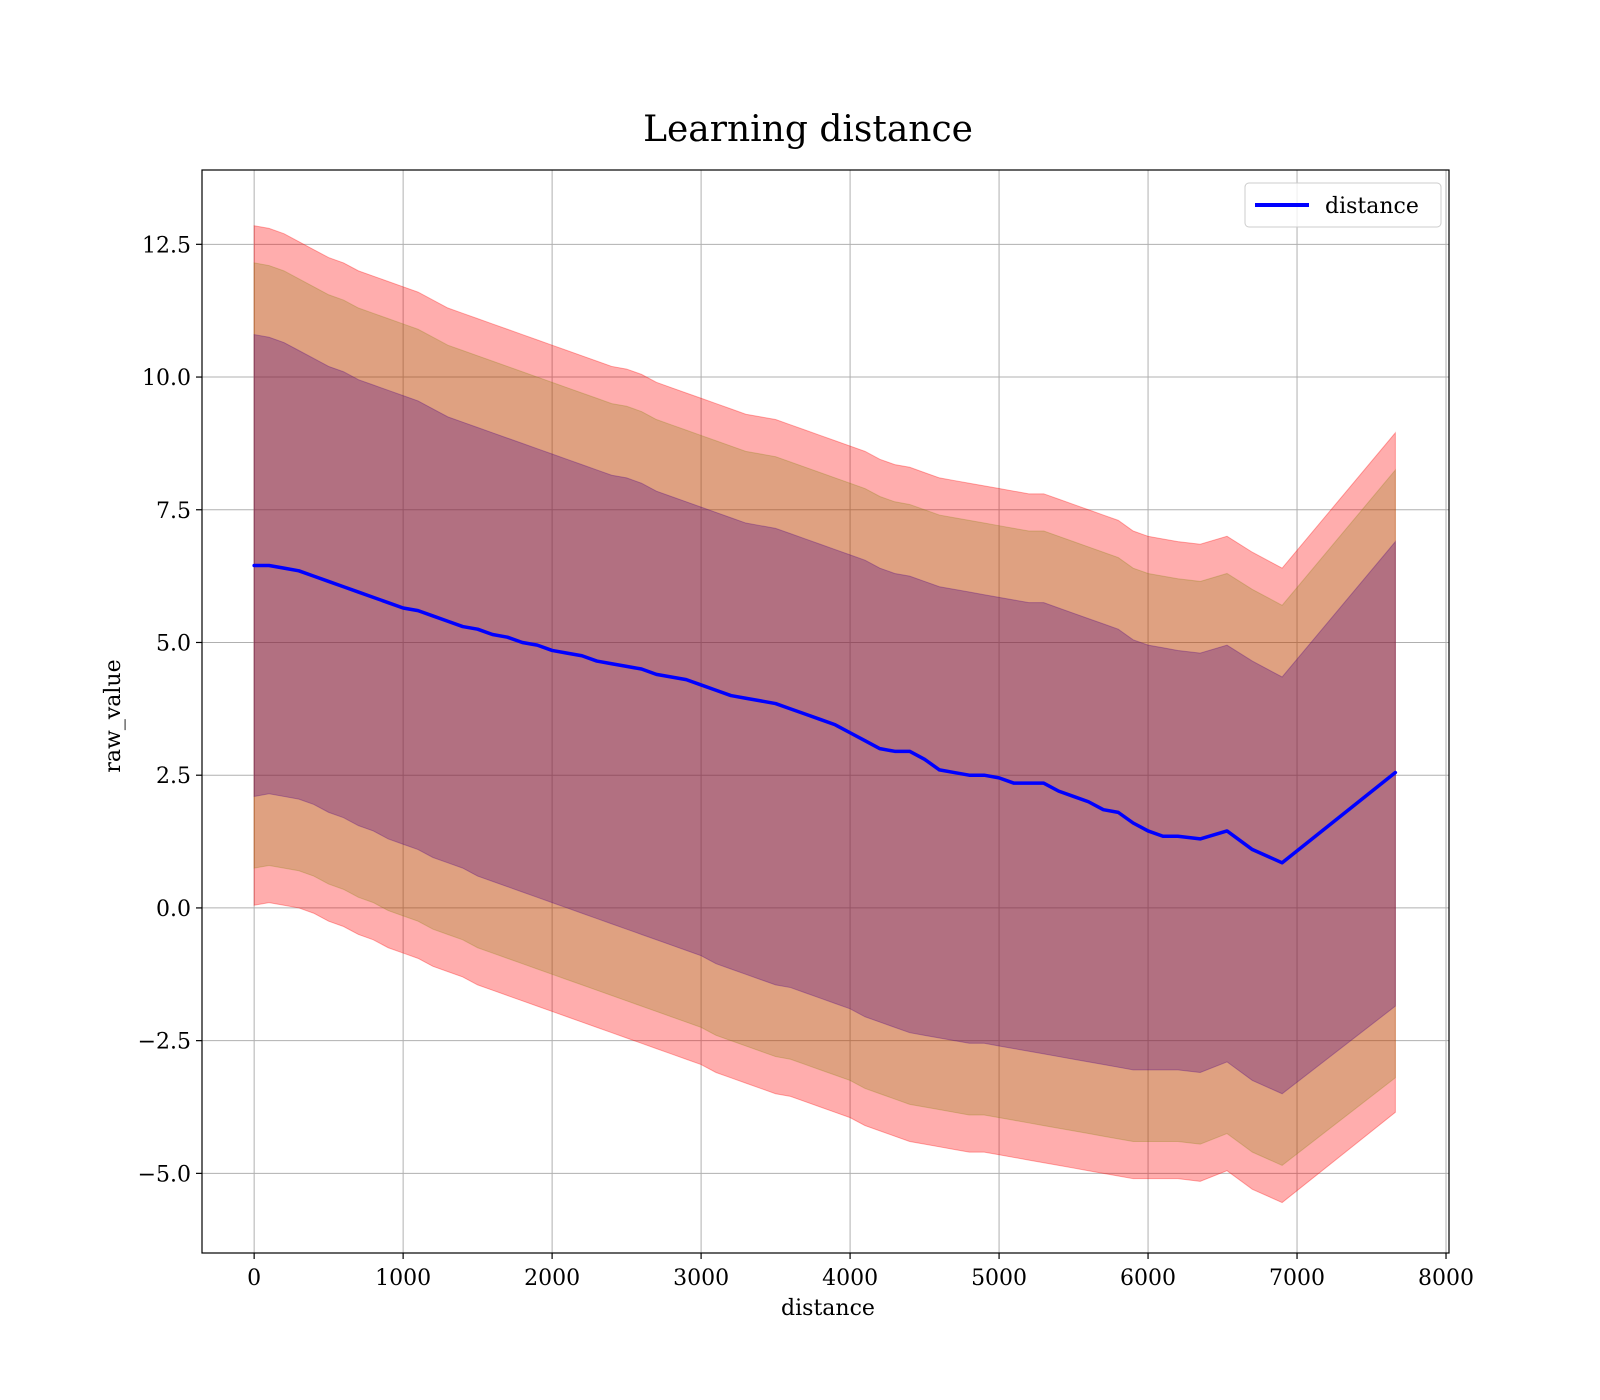 Image resolution: width=1600 pixels, height=1400 pixels. Describe the element at coordinates (173, 776) in the screenshot. I see `y-tick-label-3: 2.5` at that location.